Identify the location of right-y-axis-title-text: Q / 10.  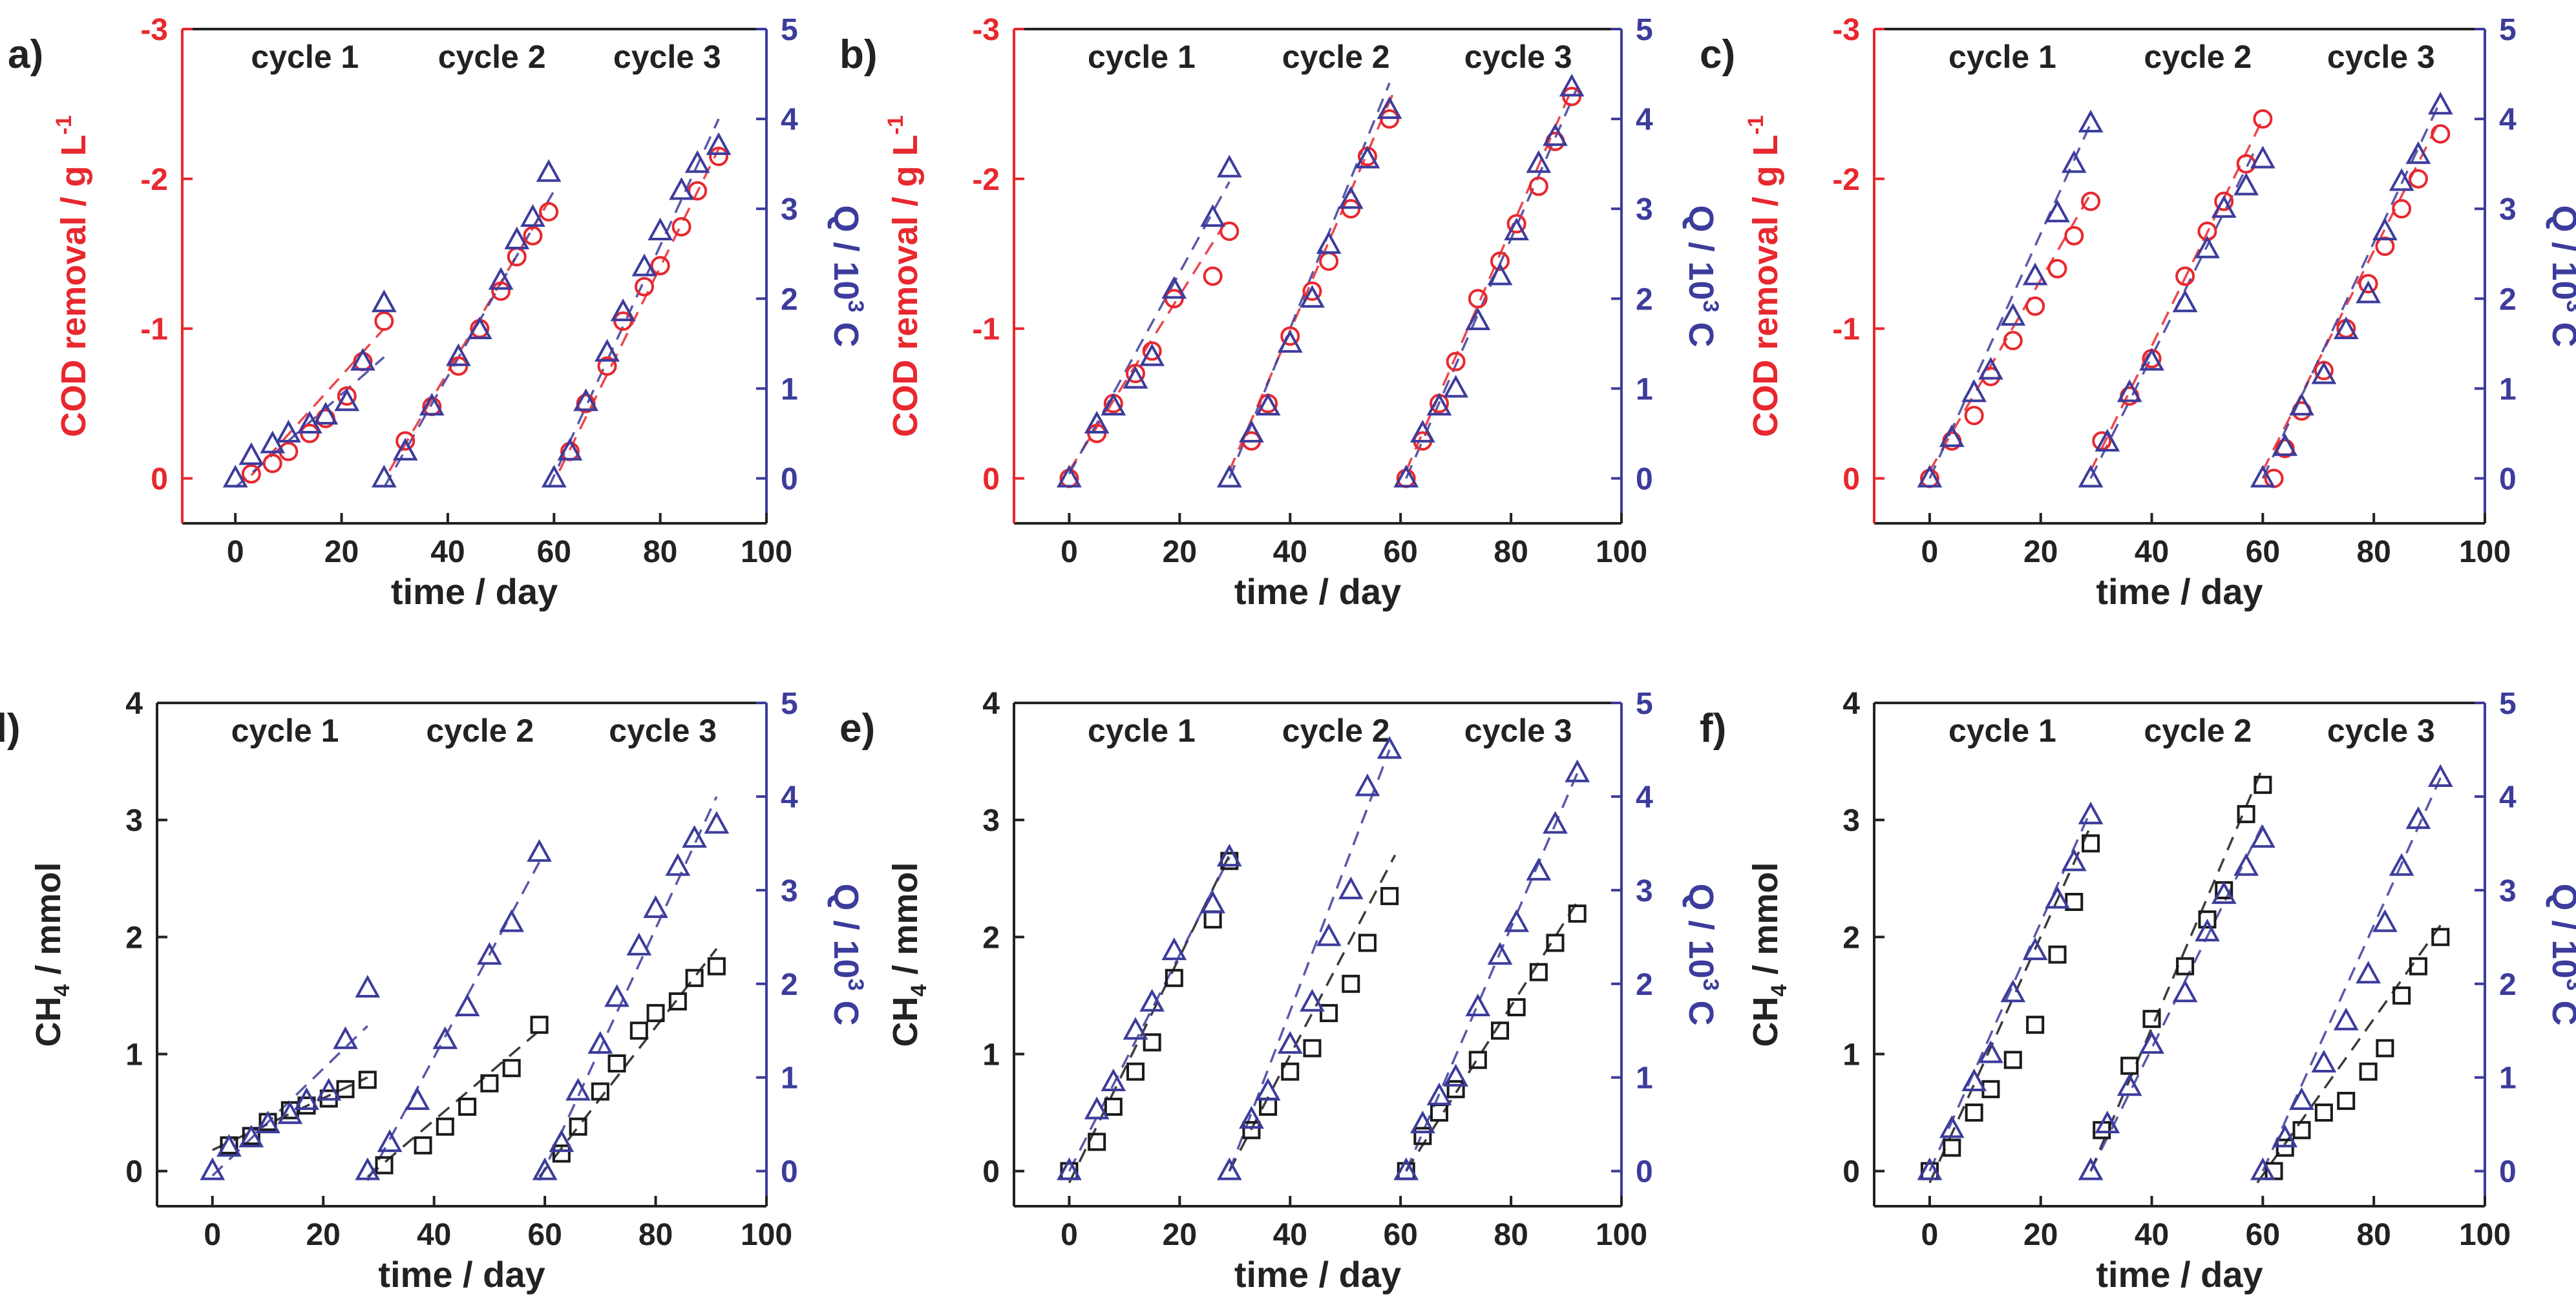
(846, 253).